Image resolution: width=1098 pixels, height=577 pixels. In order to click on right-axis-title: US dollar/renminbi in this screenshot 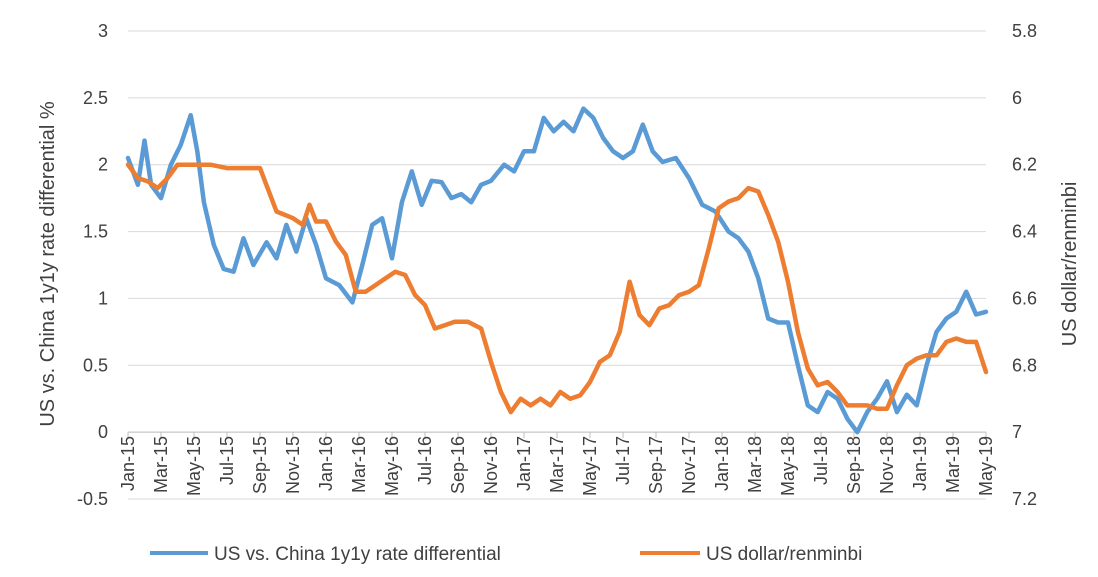, I will do `click(1070, 264)`.